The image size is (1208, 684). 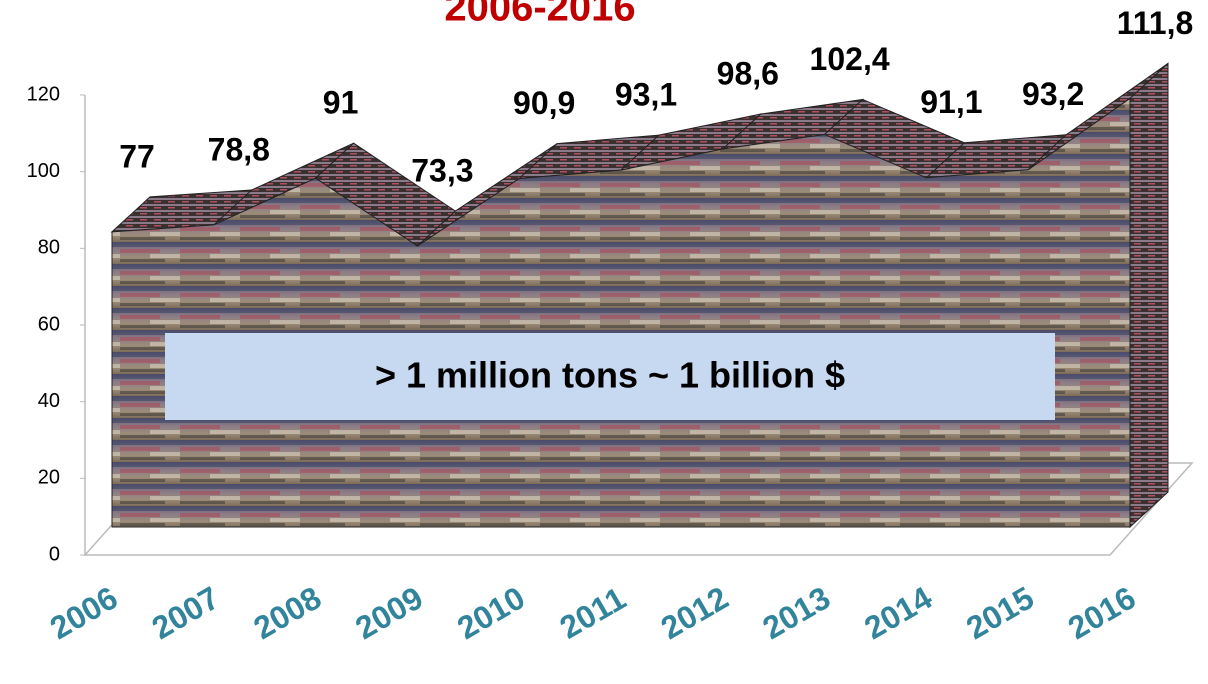 I want to click on value-label: 78,8, so click(x=239, y=149).